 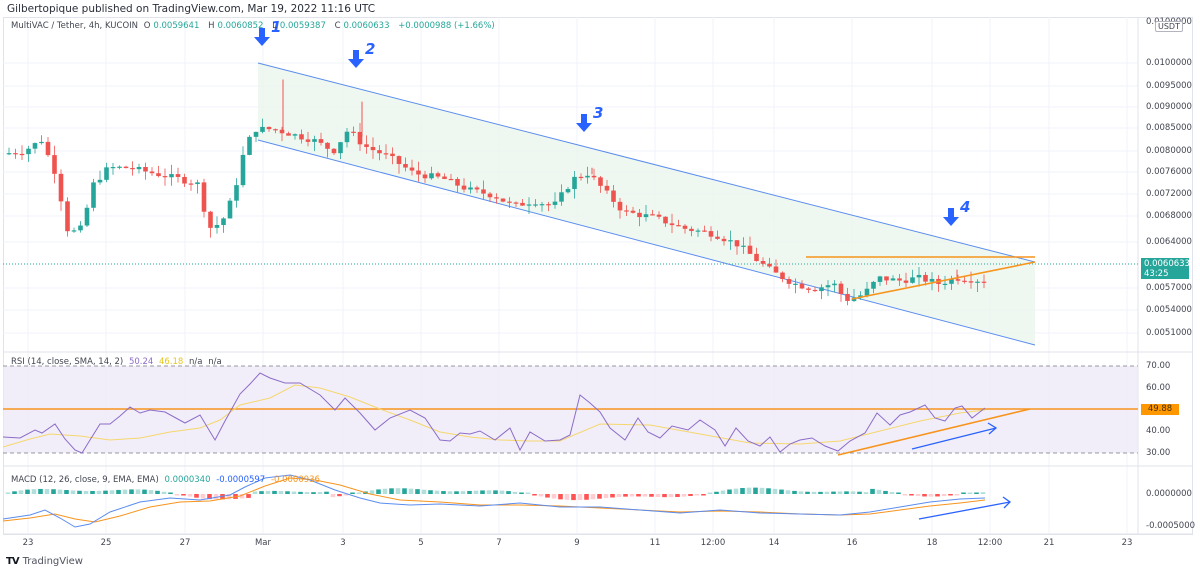 What do you see at coordinates (499, 543) in the screenshot?
I see `time-label: 7` at bounding box center [499, 543].